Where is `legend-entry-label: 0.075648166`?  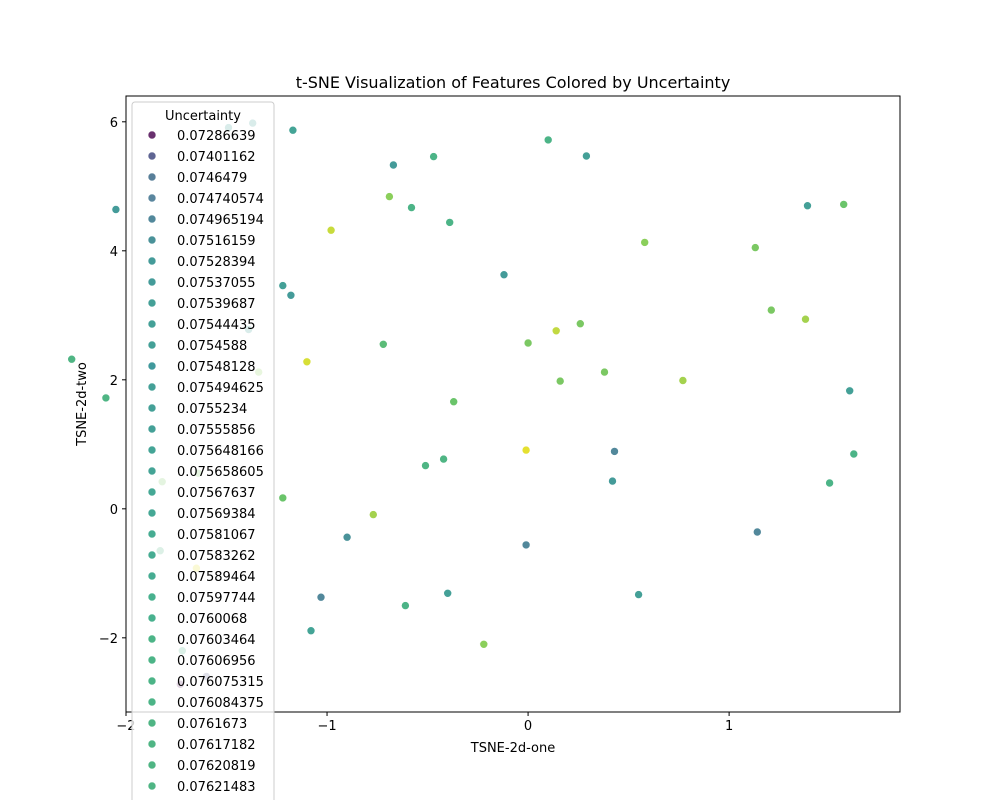
legend-entry-label: 0.075648166 is located at coordinates (220, 451).